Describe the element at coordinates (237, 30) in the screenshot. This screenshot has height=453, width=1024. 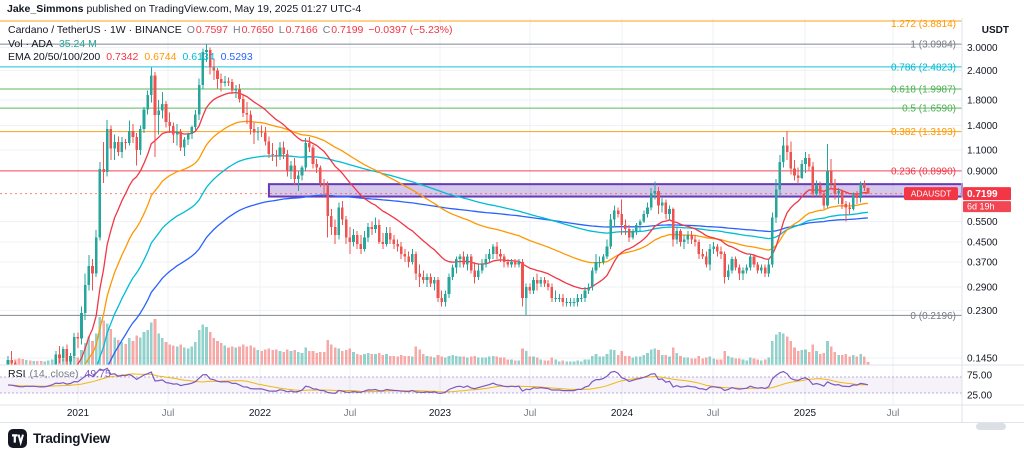
I see `high-label: H` at that location.